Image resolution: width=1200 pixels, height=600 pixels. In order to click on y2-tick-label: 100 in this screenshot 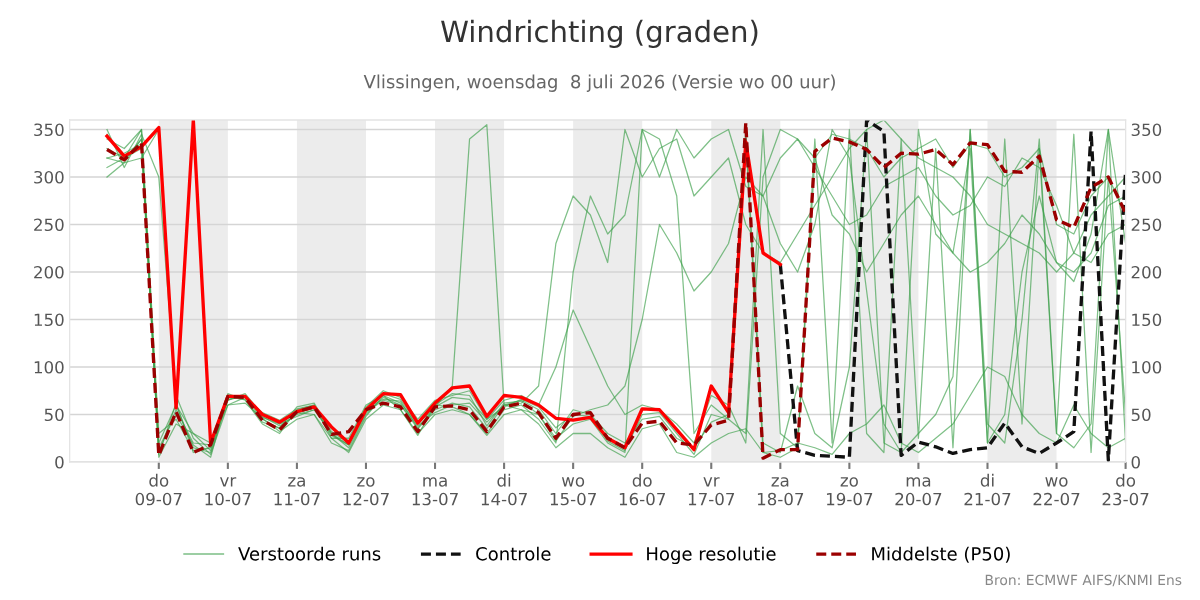, I will do `click(1147, 367)`.